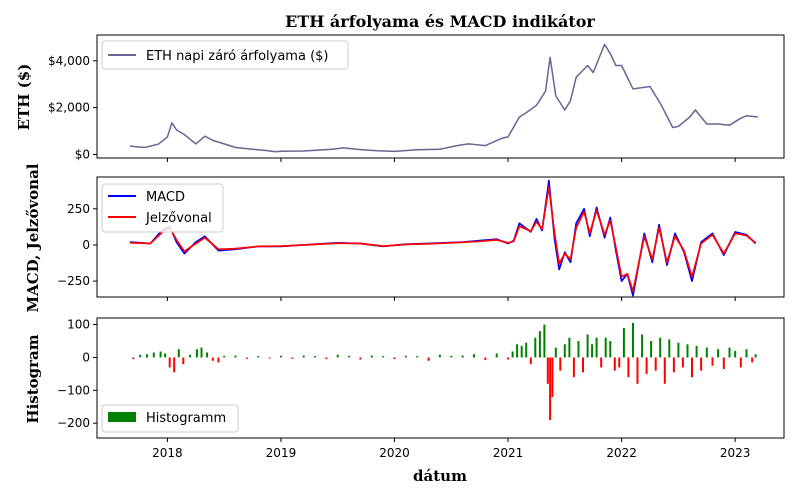 This screenshot has width=800, height=500. What do you see at coordinates (735, 453) in the screenshot?
I see `x-tick-label: 2023` at bounding box center [735, 453].